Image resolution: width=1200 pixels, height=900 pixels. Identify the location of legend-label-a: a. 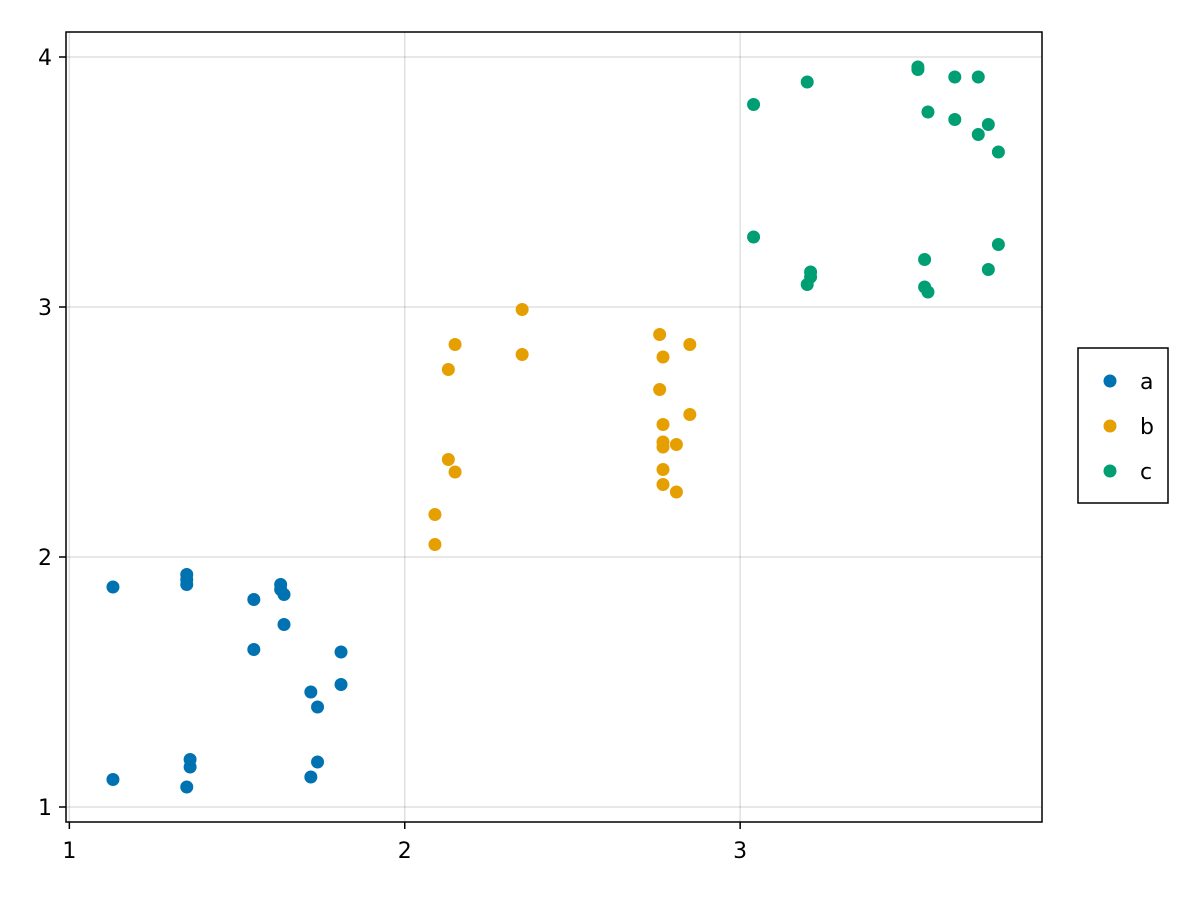
(1146, 382).